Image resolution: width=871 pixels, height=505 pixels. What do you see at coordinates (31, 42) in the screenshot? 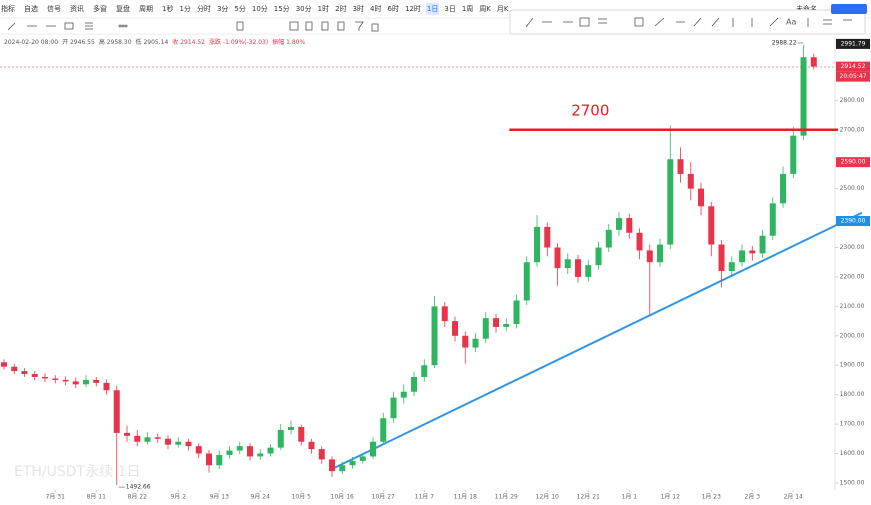
I see `datetime: 2024-02-20 08:00` at bounding box center [31, 42].